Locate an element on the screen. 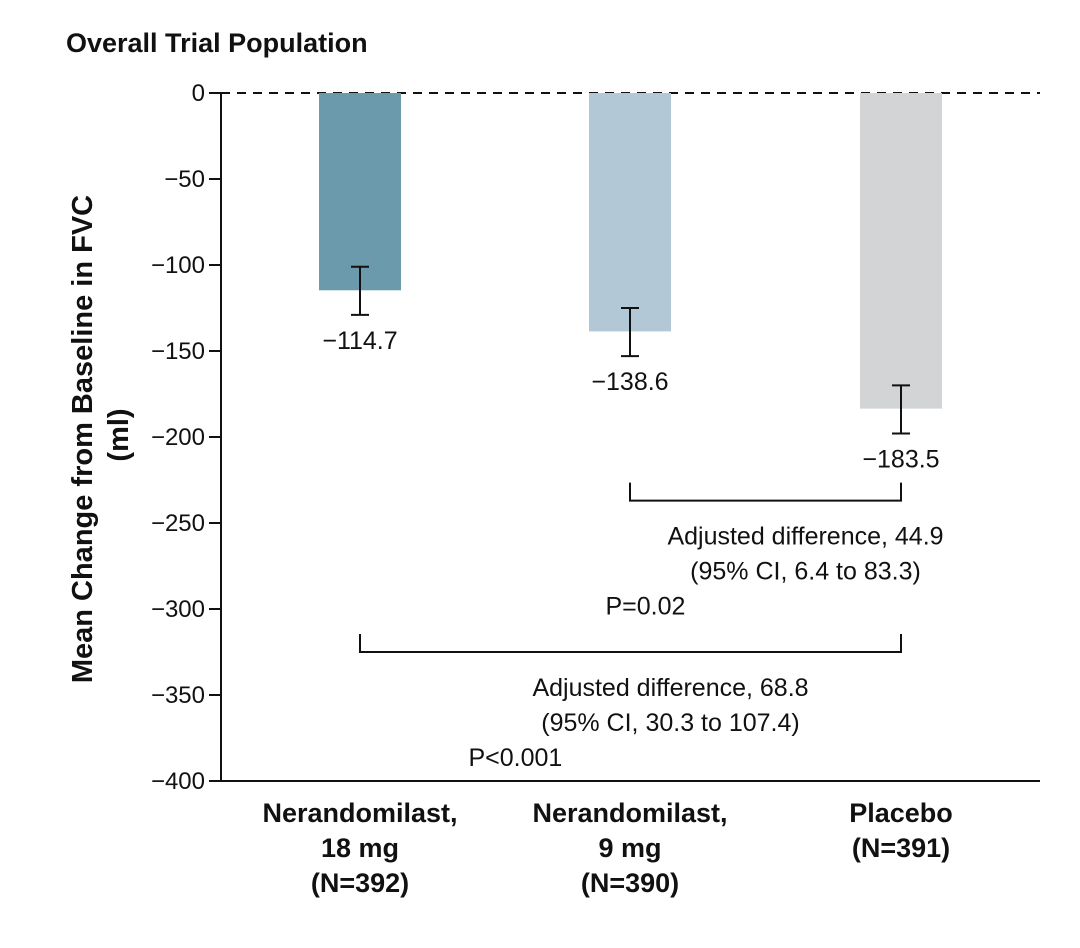 This screenshot has height=948, width=1080. comparison-annotation-line: Adjusted difference, 44.9 is located at coordinates (805, 537).